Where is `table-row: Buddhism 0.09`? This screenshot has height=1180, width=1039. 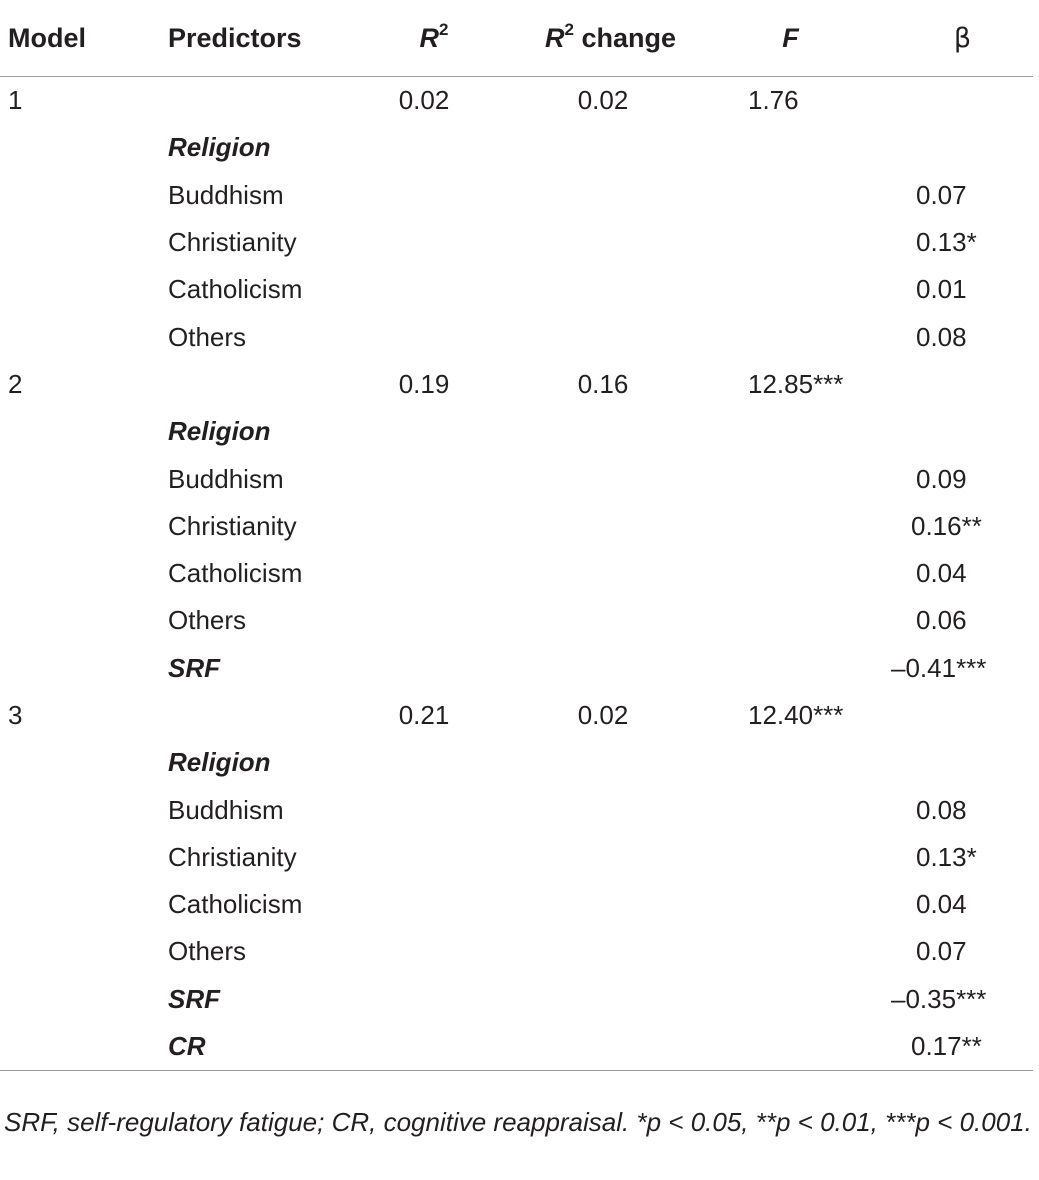
table-row: Buddhism 0.09 is located at coordinates (516, 478).